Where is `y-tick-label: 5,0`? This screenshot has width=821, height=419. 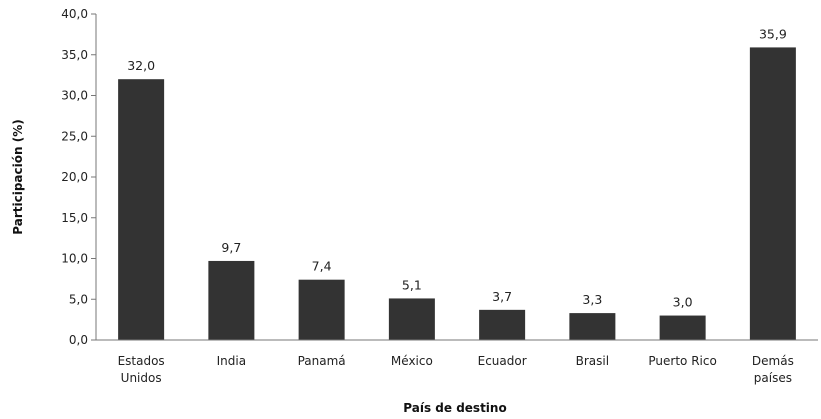
y-tick-label: 5,0 is located at coordinates (78, 299).